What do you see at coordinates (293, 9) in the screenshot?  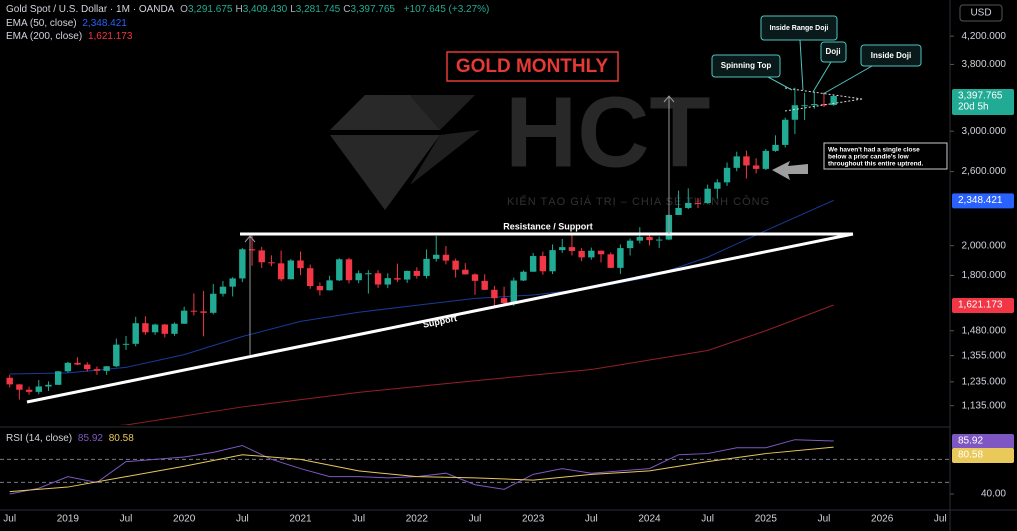 I see `ohlc-key: L` at bounding box center [293, 9].